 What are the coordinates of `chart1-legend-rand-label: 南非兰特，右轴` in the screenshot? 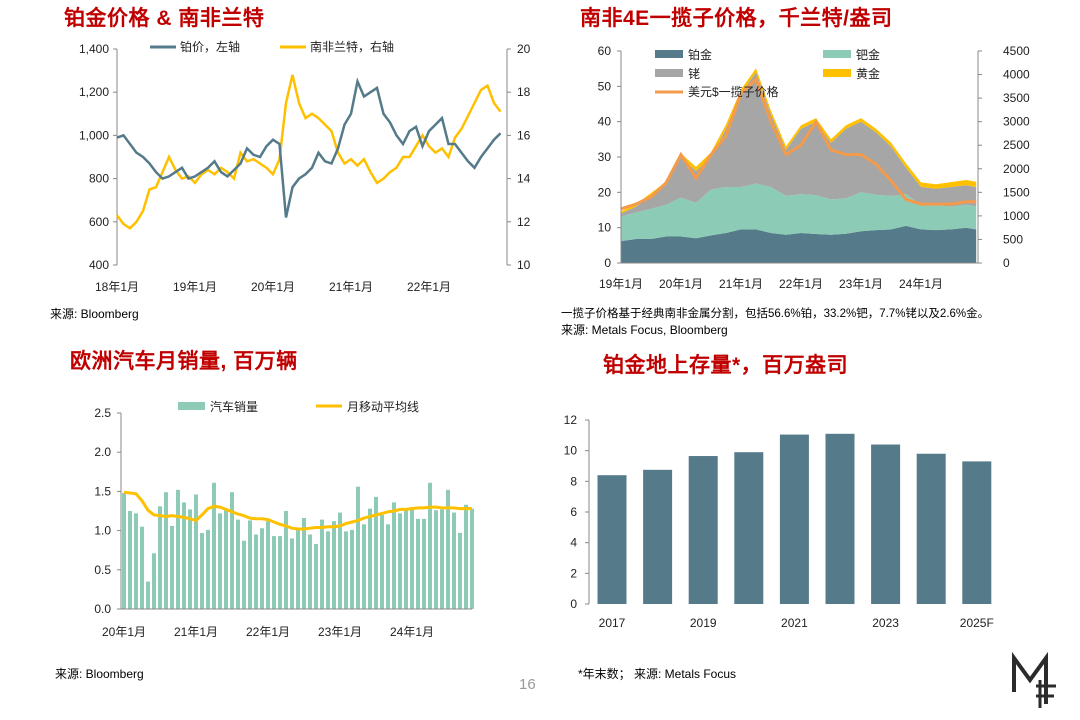 It's located at (352, 46).